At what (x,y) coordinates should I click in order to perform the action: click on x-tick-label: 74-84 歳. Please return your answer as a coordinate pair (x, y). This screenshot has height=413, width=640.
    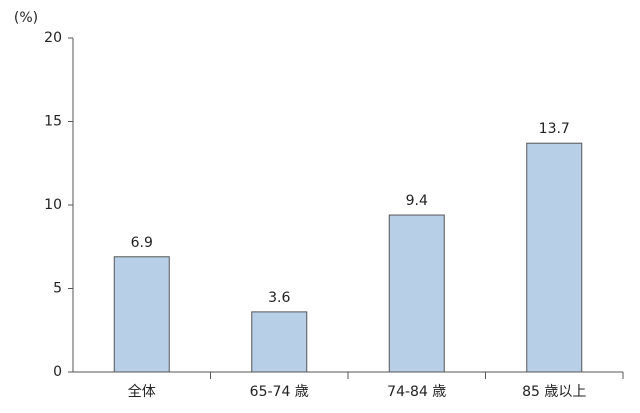
    Looking at the image, I should click on (416, 392).